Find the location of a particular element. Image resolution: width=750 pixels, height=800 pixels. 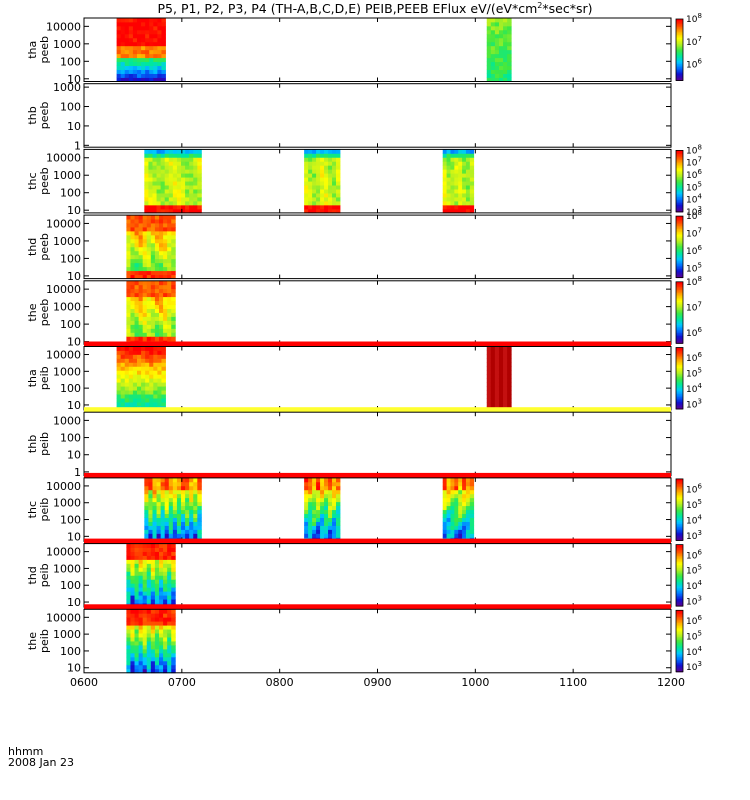

colorbar-frame is located at coordinates (679, 575).